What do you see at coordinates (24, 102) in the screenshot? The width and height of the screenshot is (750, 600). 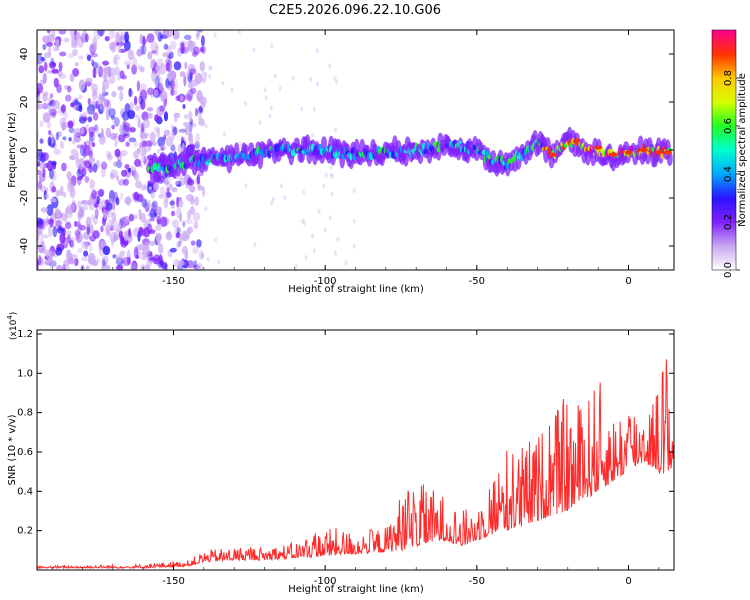 I see `spectrogram-y-tick-label: 20` at bounding box center [24, 102].